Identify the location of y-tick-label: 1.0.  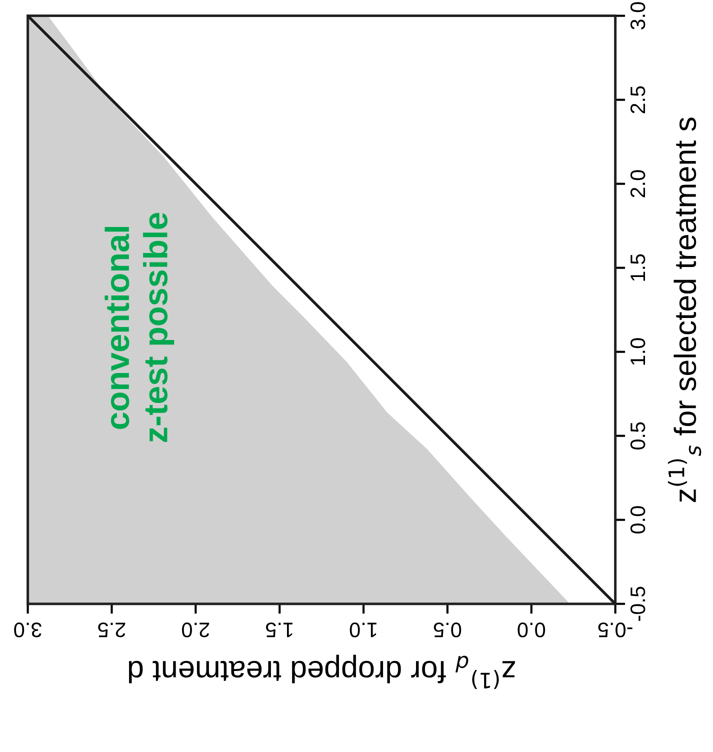
(638, 351).